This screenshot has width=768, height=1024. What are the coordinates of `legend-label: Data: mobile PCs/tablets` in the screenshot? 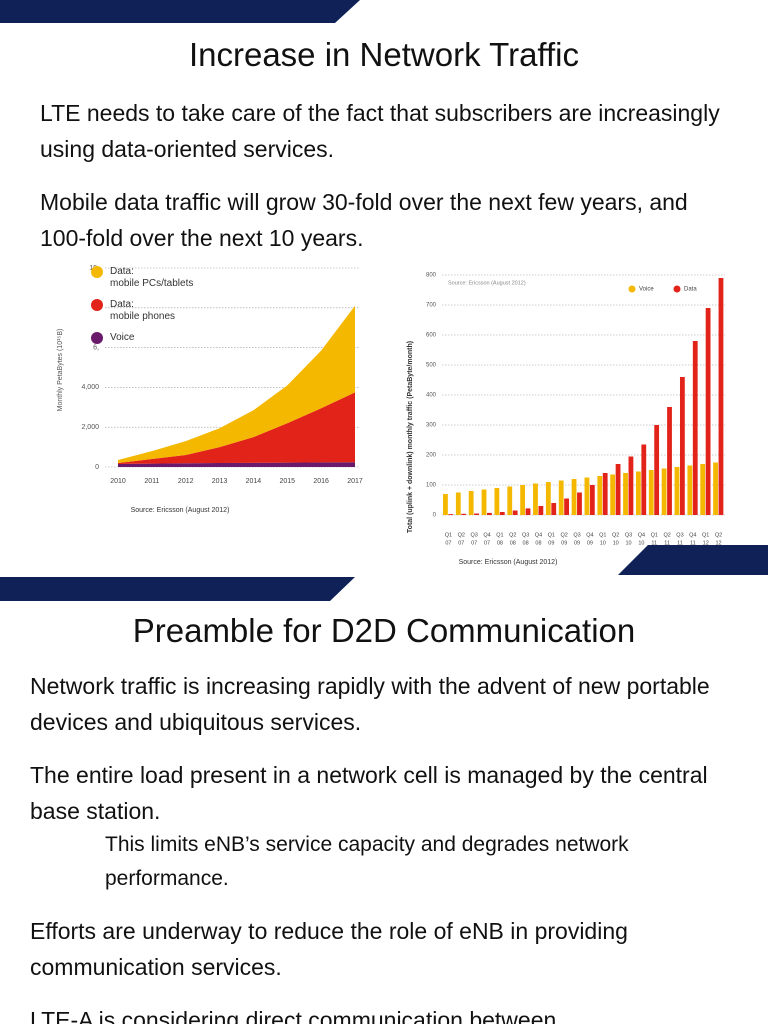 It's located at (152, 277).